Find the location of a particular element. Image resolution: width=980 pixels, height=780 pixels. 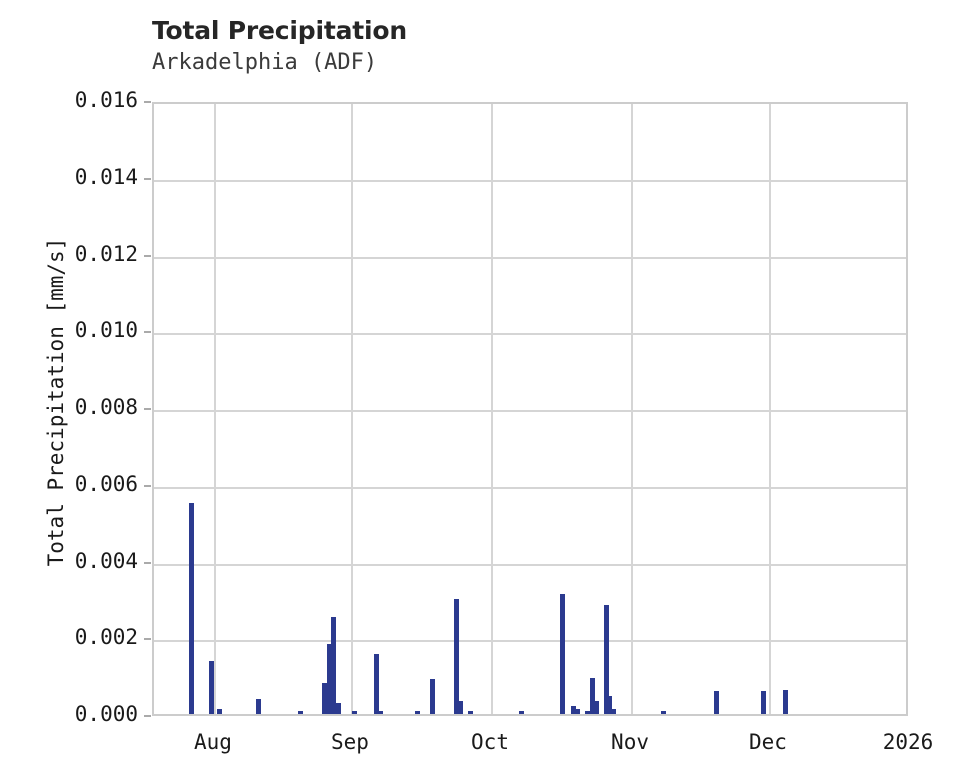

x-axis-tick-label: Dec is located at coordinates (768, 742).